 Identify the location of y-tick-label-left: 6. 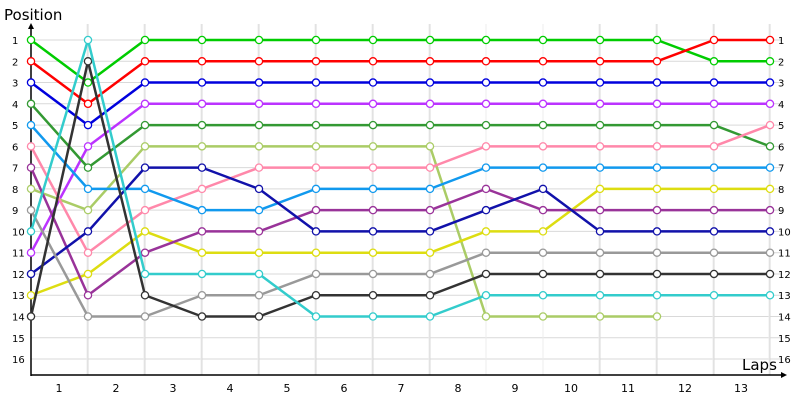
(15, 147).